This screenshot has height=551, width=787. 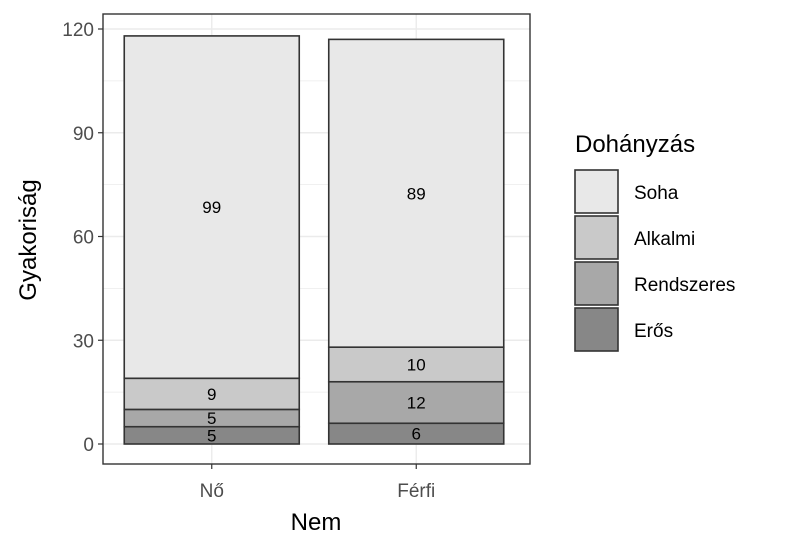 I want to click on x-tick-label: Férfi, so click(x=416, y=491).